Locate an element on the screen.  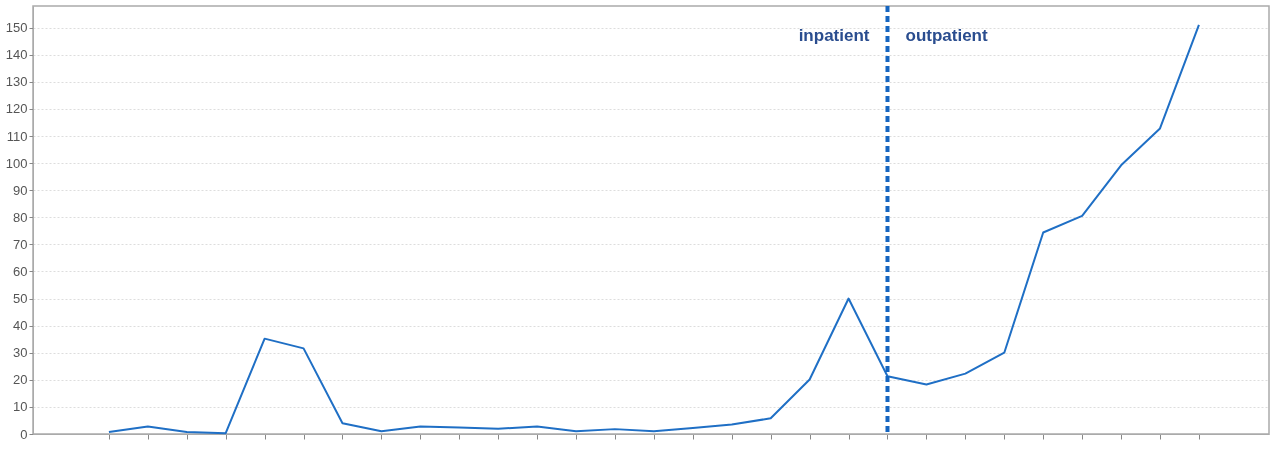
y-tick-label: 10 is located at coordinates (20, 407).